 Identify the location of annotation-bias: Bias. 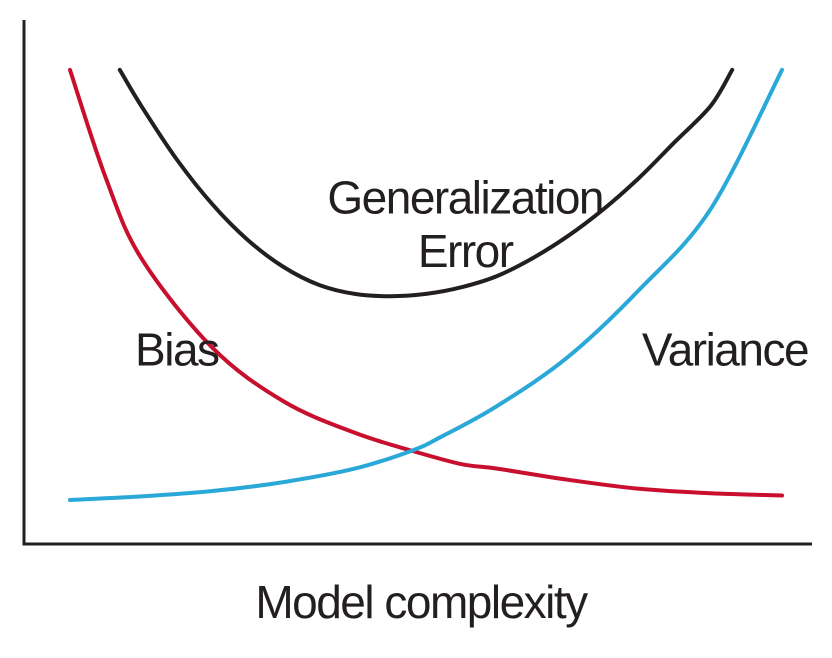
(177, 350).